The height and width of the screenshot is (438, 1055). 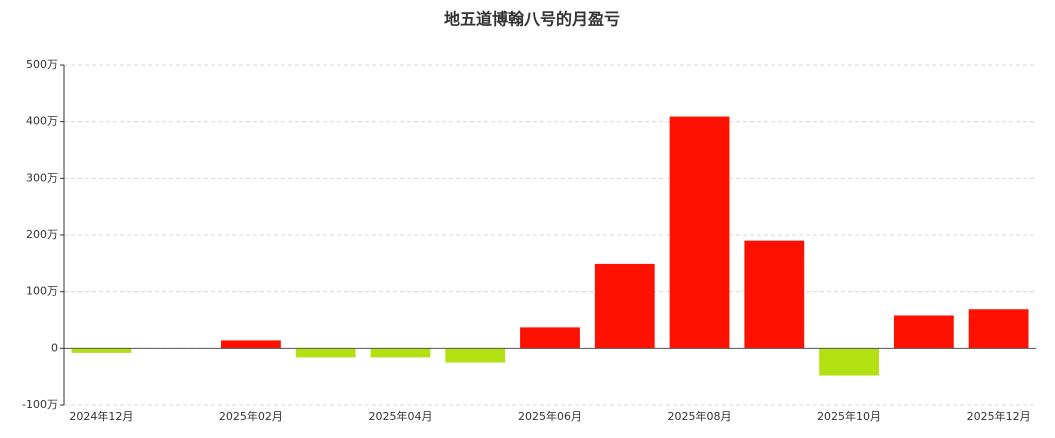 What do you see at coordinates (400, 416) in the screenshot?
I see `x-tick-label: 2025年04月` at bounding box center [400, 416].